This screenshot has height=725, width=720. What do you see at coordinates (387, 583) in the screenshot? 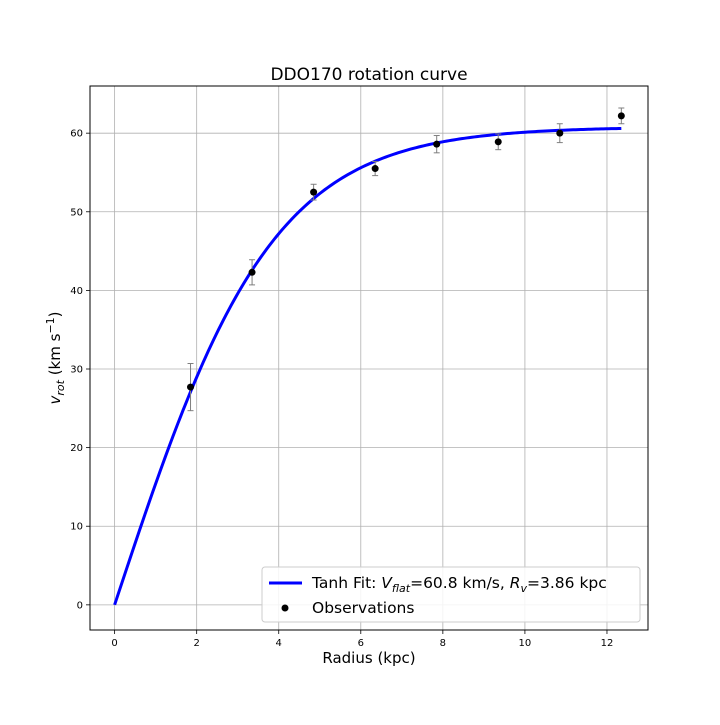
I see `legend-vflat-base: V` at bounding box center [387, 583].